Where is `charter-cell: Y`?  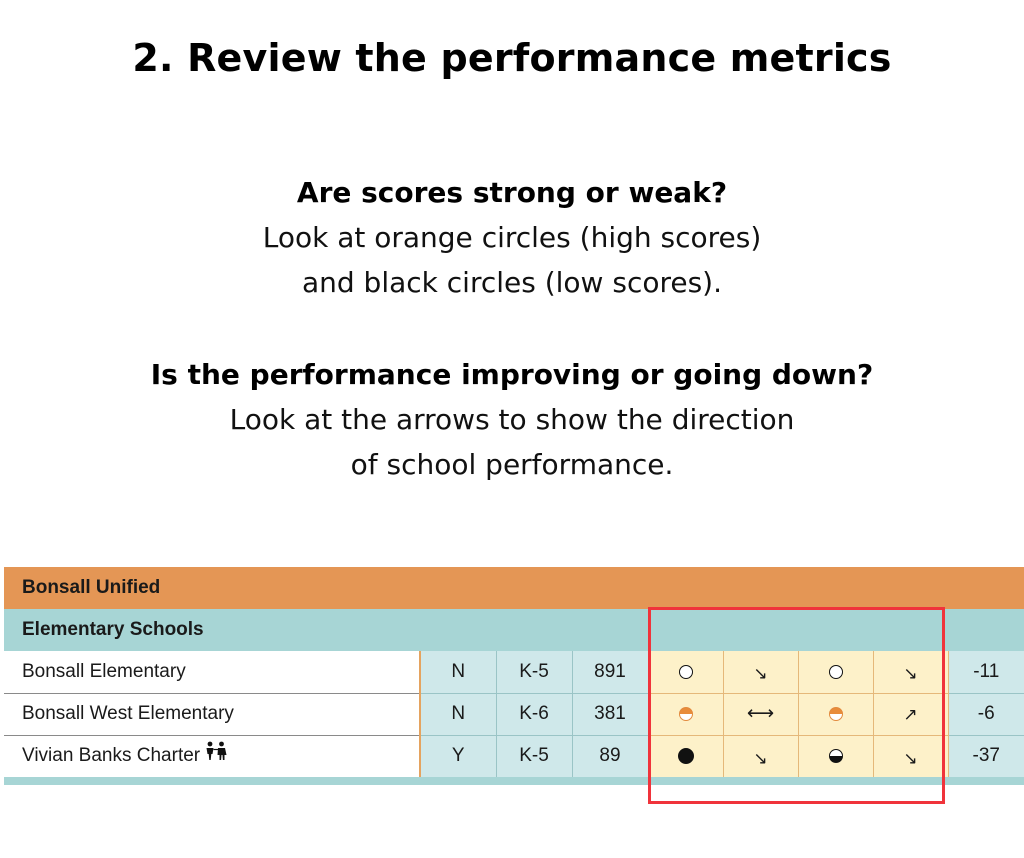 charter-cell: Y is located at coordinates (458, 756).